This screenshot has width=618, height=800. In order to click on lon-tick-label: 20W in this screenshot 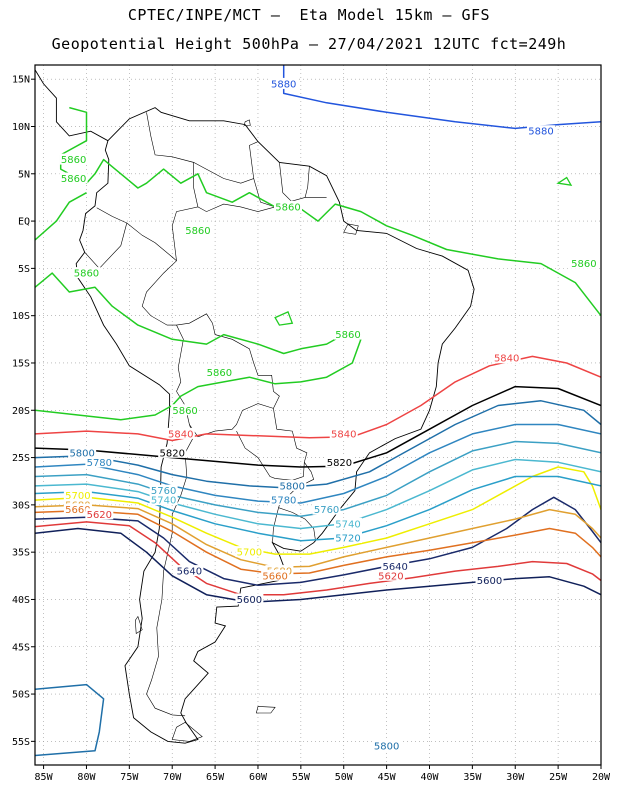, I will do `click(601, 777)`.